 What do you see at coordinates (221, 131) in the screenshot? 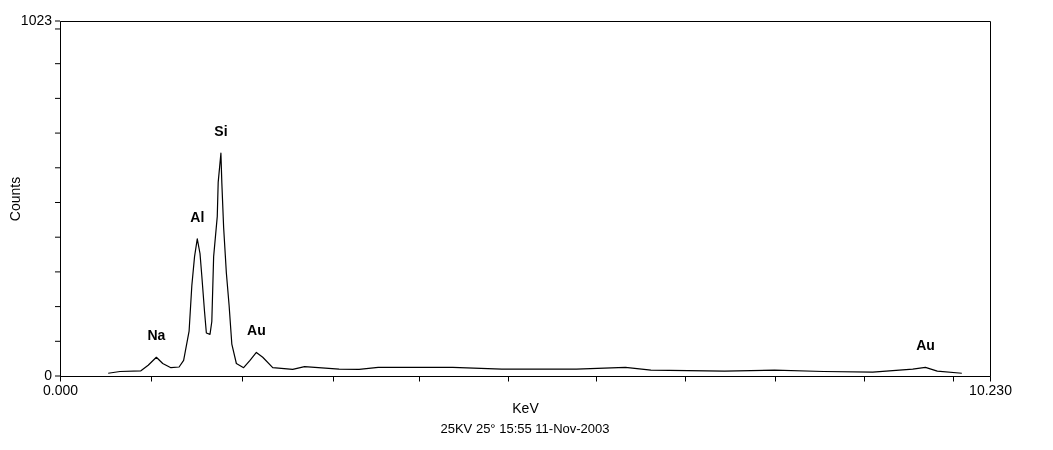
I see `annotation: Si` at bounding box center [221, 131].